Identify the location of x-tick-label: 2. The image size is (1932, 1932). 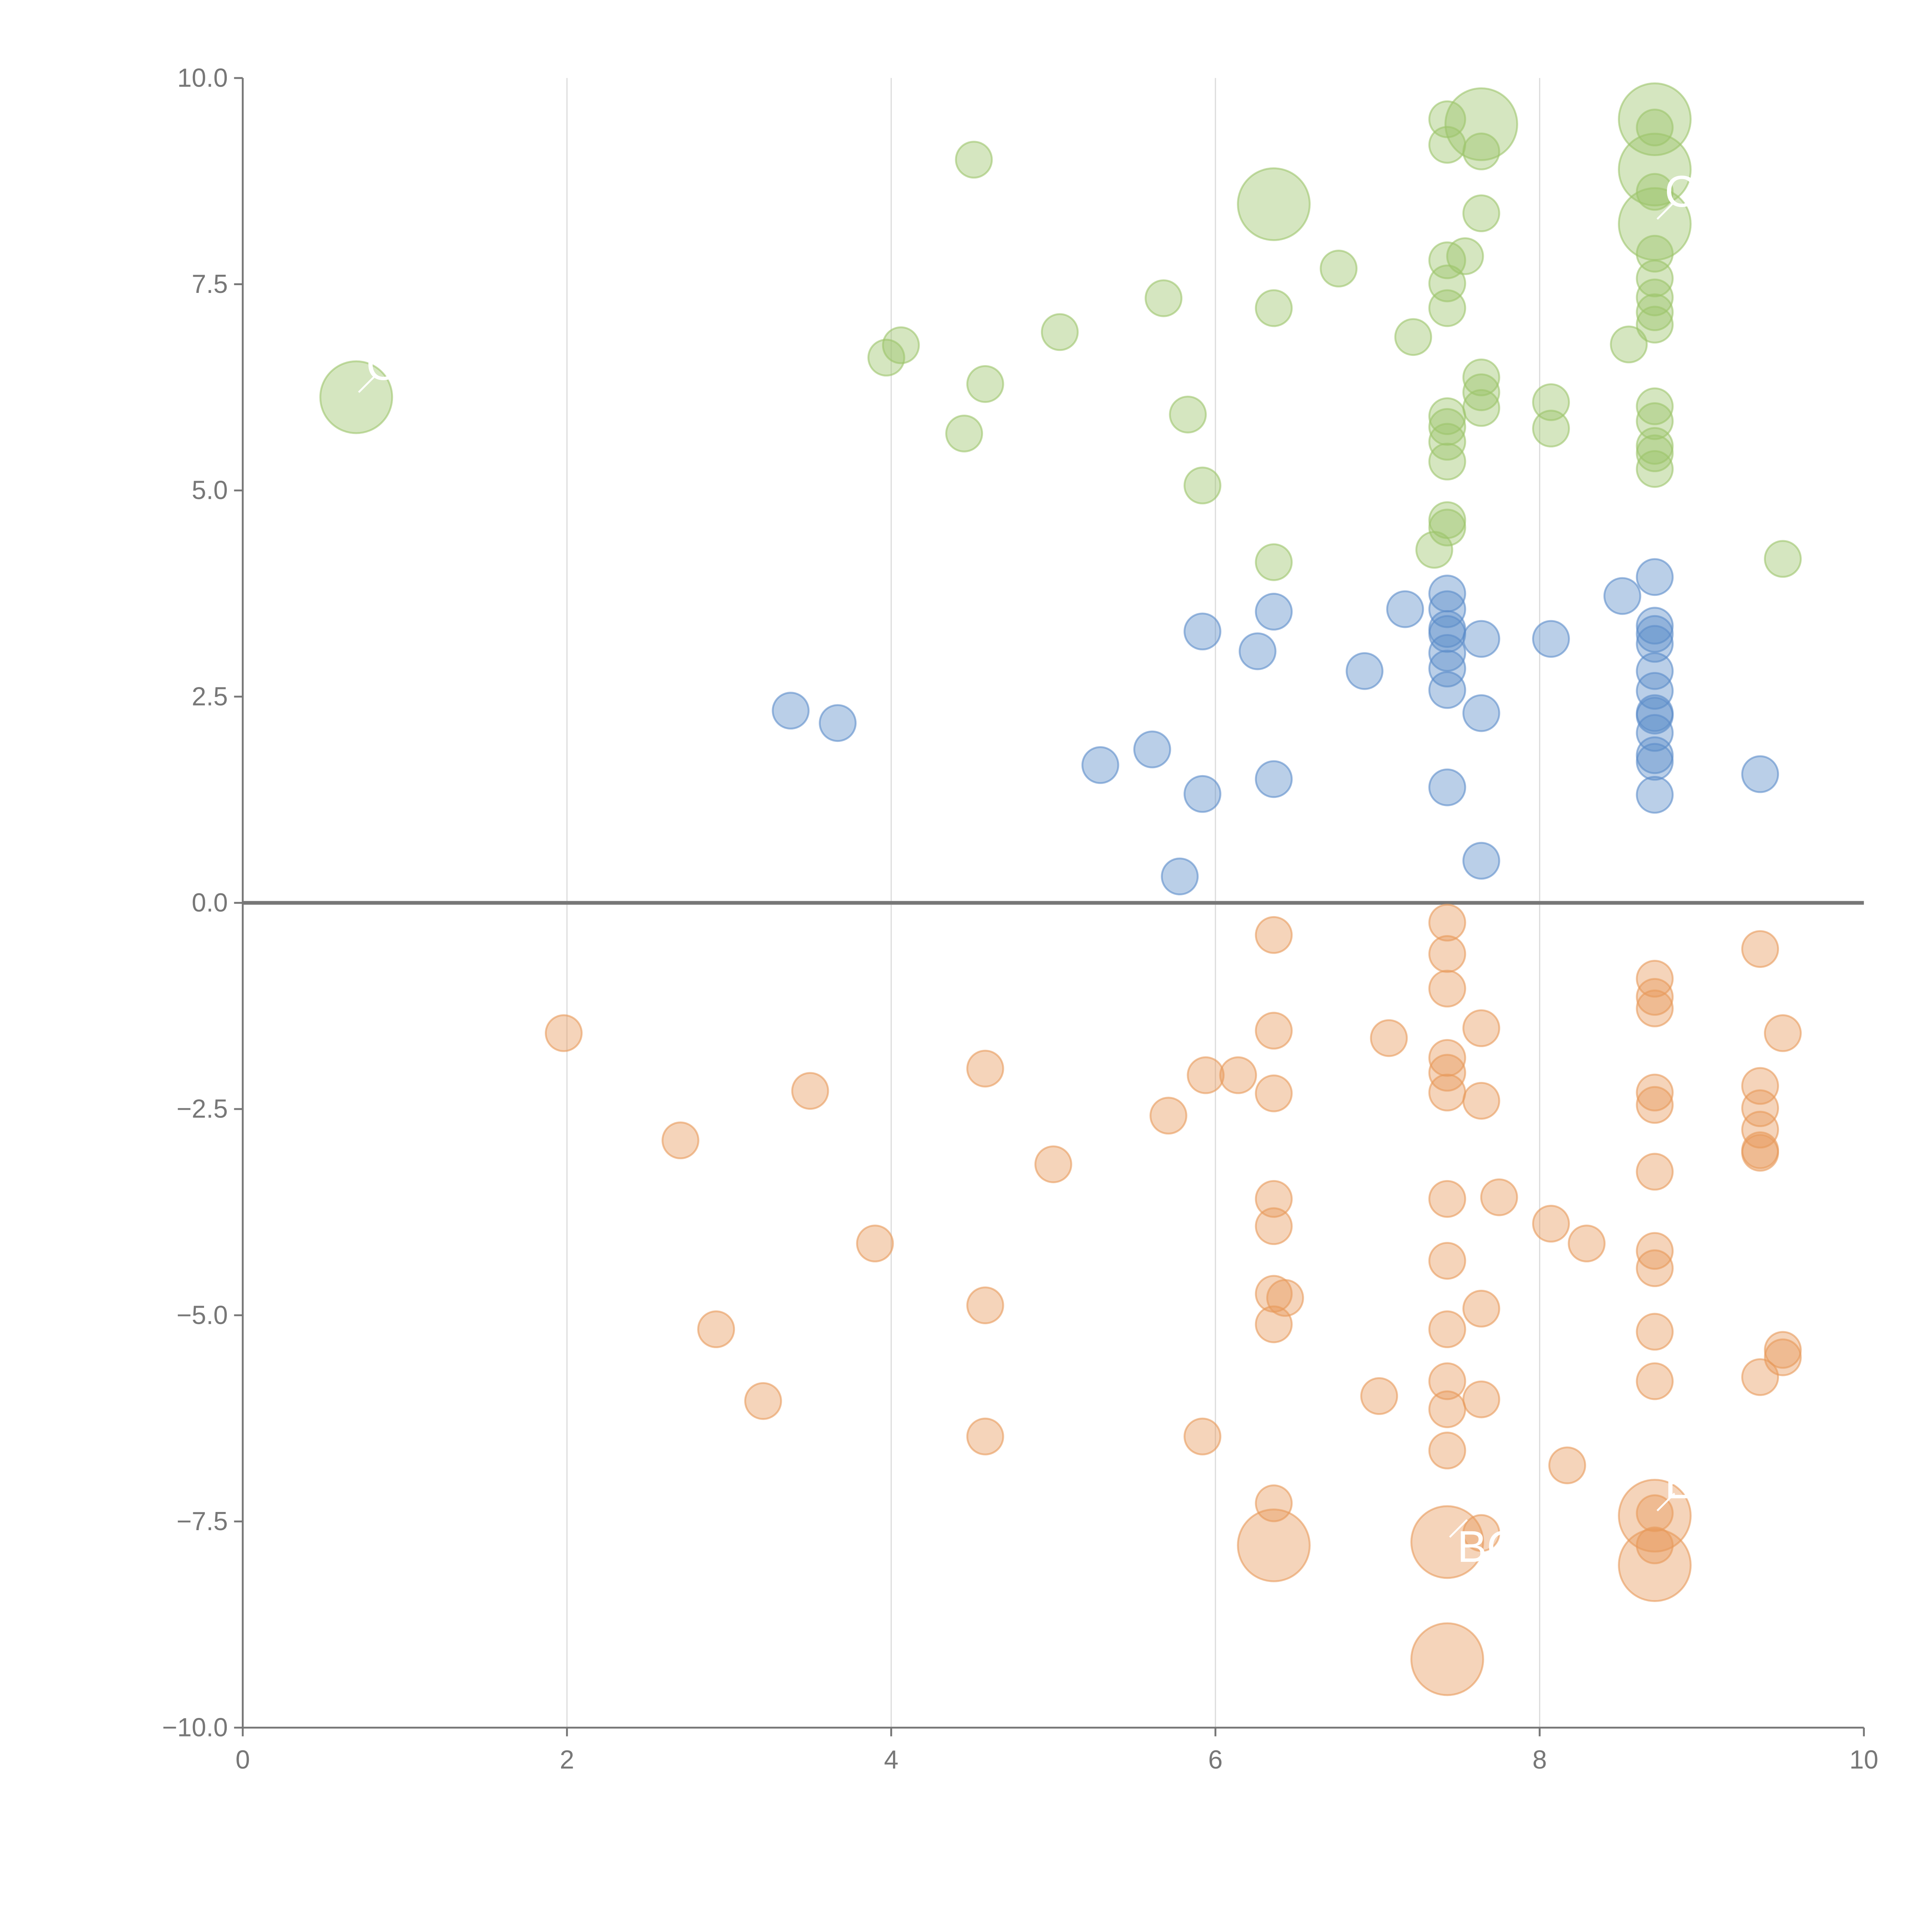
(567, 1759).